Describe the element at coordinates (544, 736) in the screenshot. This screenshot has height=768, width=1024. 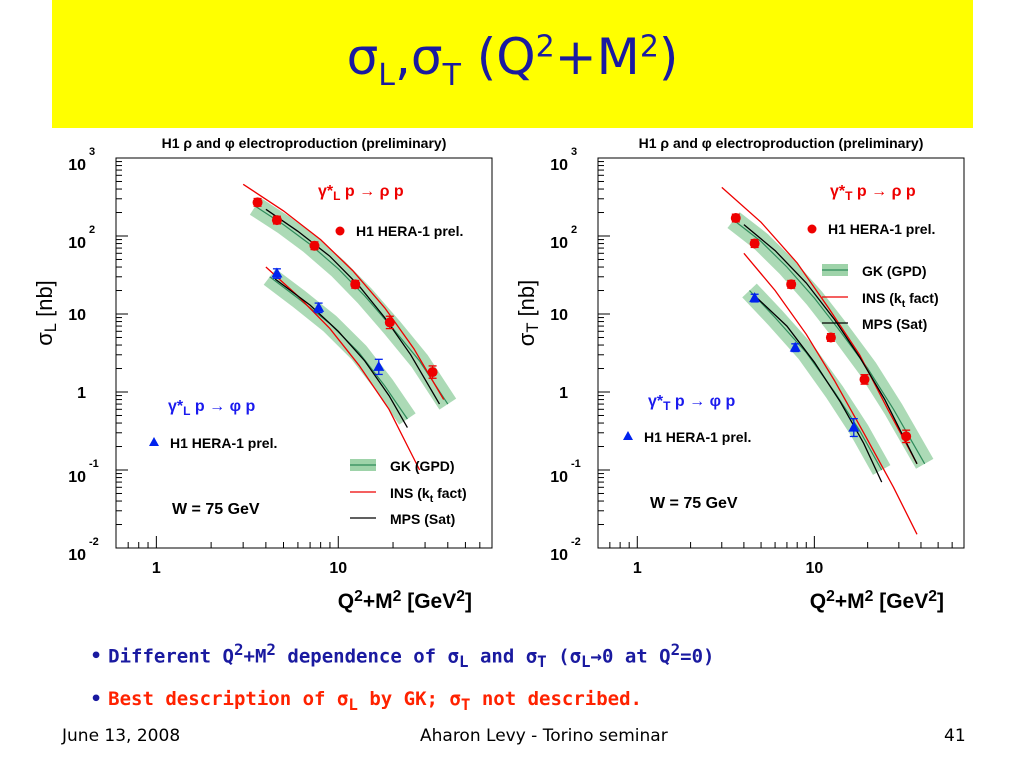
I see `footer-center: Aharon Levy - Torino seminar` at that location.